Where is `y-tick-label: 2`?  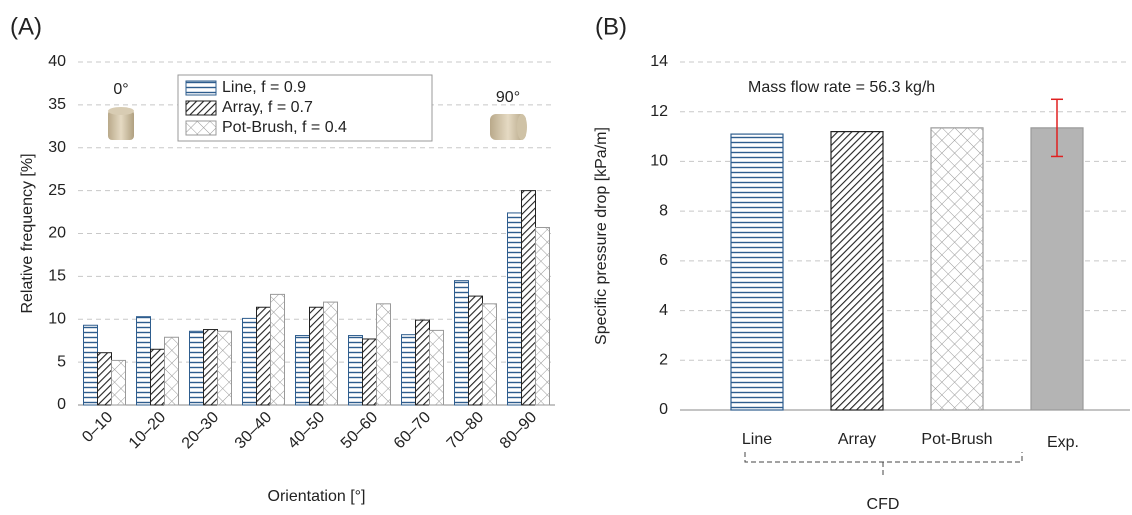 y-tick-label: 2 is located at coordinates (663, 360).